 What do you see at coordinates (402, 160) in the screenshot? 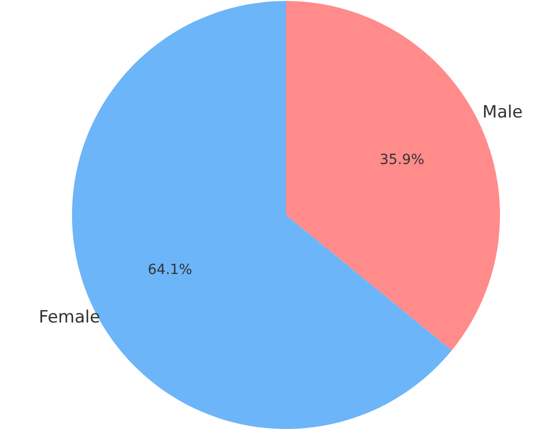
I see `data-label: 35.9%` at bounding box center [402, 160].